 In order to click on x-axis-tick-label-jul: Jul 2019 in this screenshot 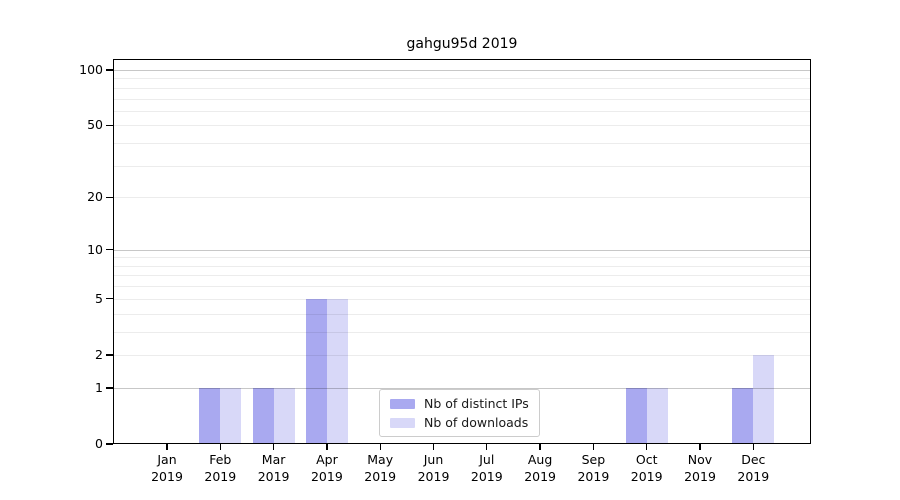, I will do `click(486, 468)`.